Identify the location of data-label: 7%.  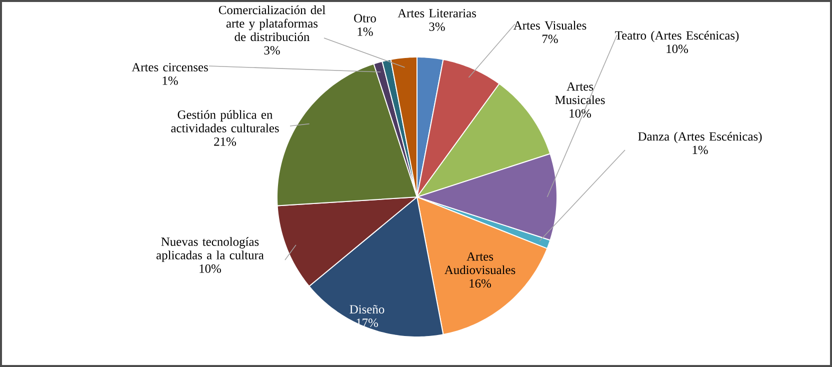
(550, 39).